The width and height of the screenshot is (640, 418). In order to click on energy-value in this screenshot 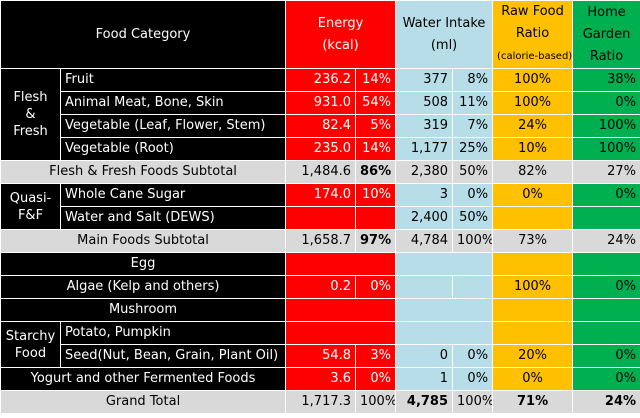, I will do `click(321, 218)`.